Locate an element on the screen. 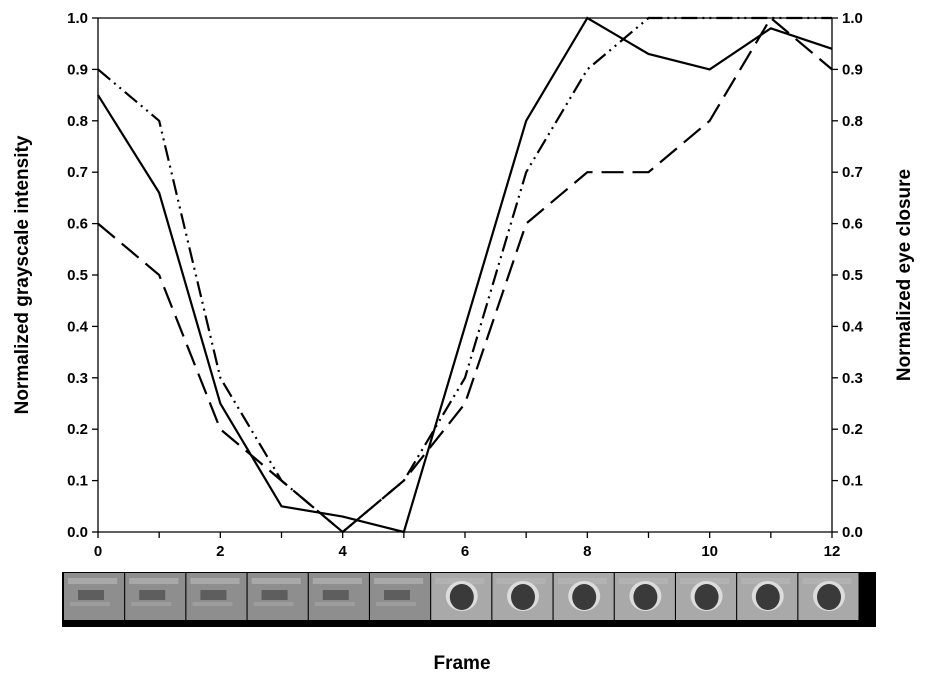 The image size is (925, 682). y-left-tick-label: 1.0 is located at coordinates (77, 18).